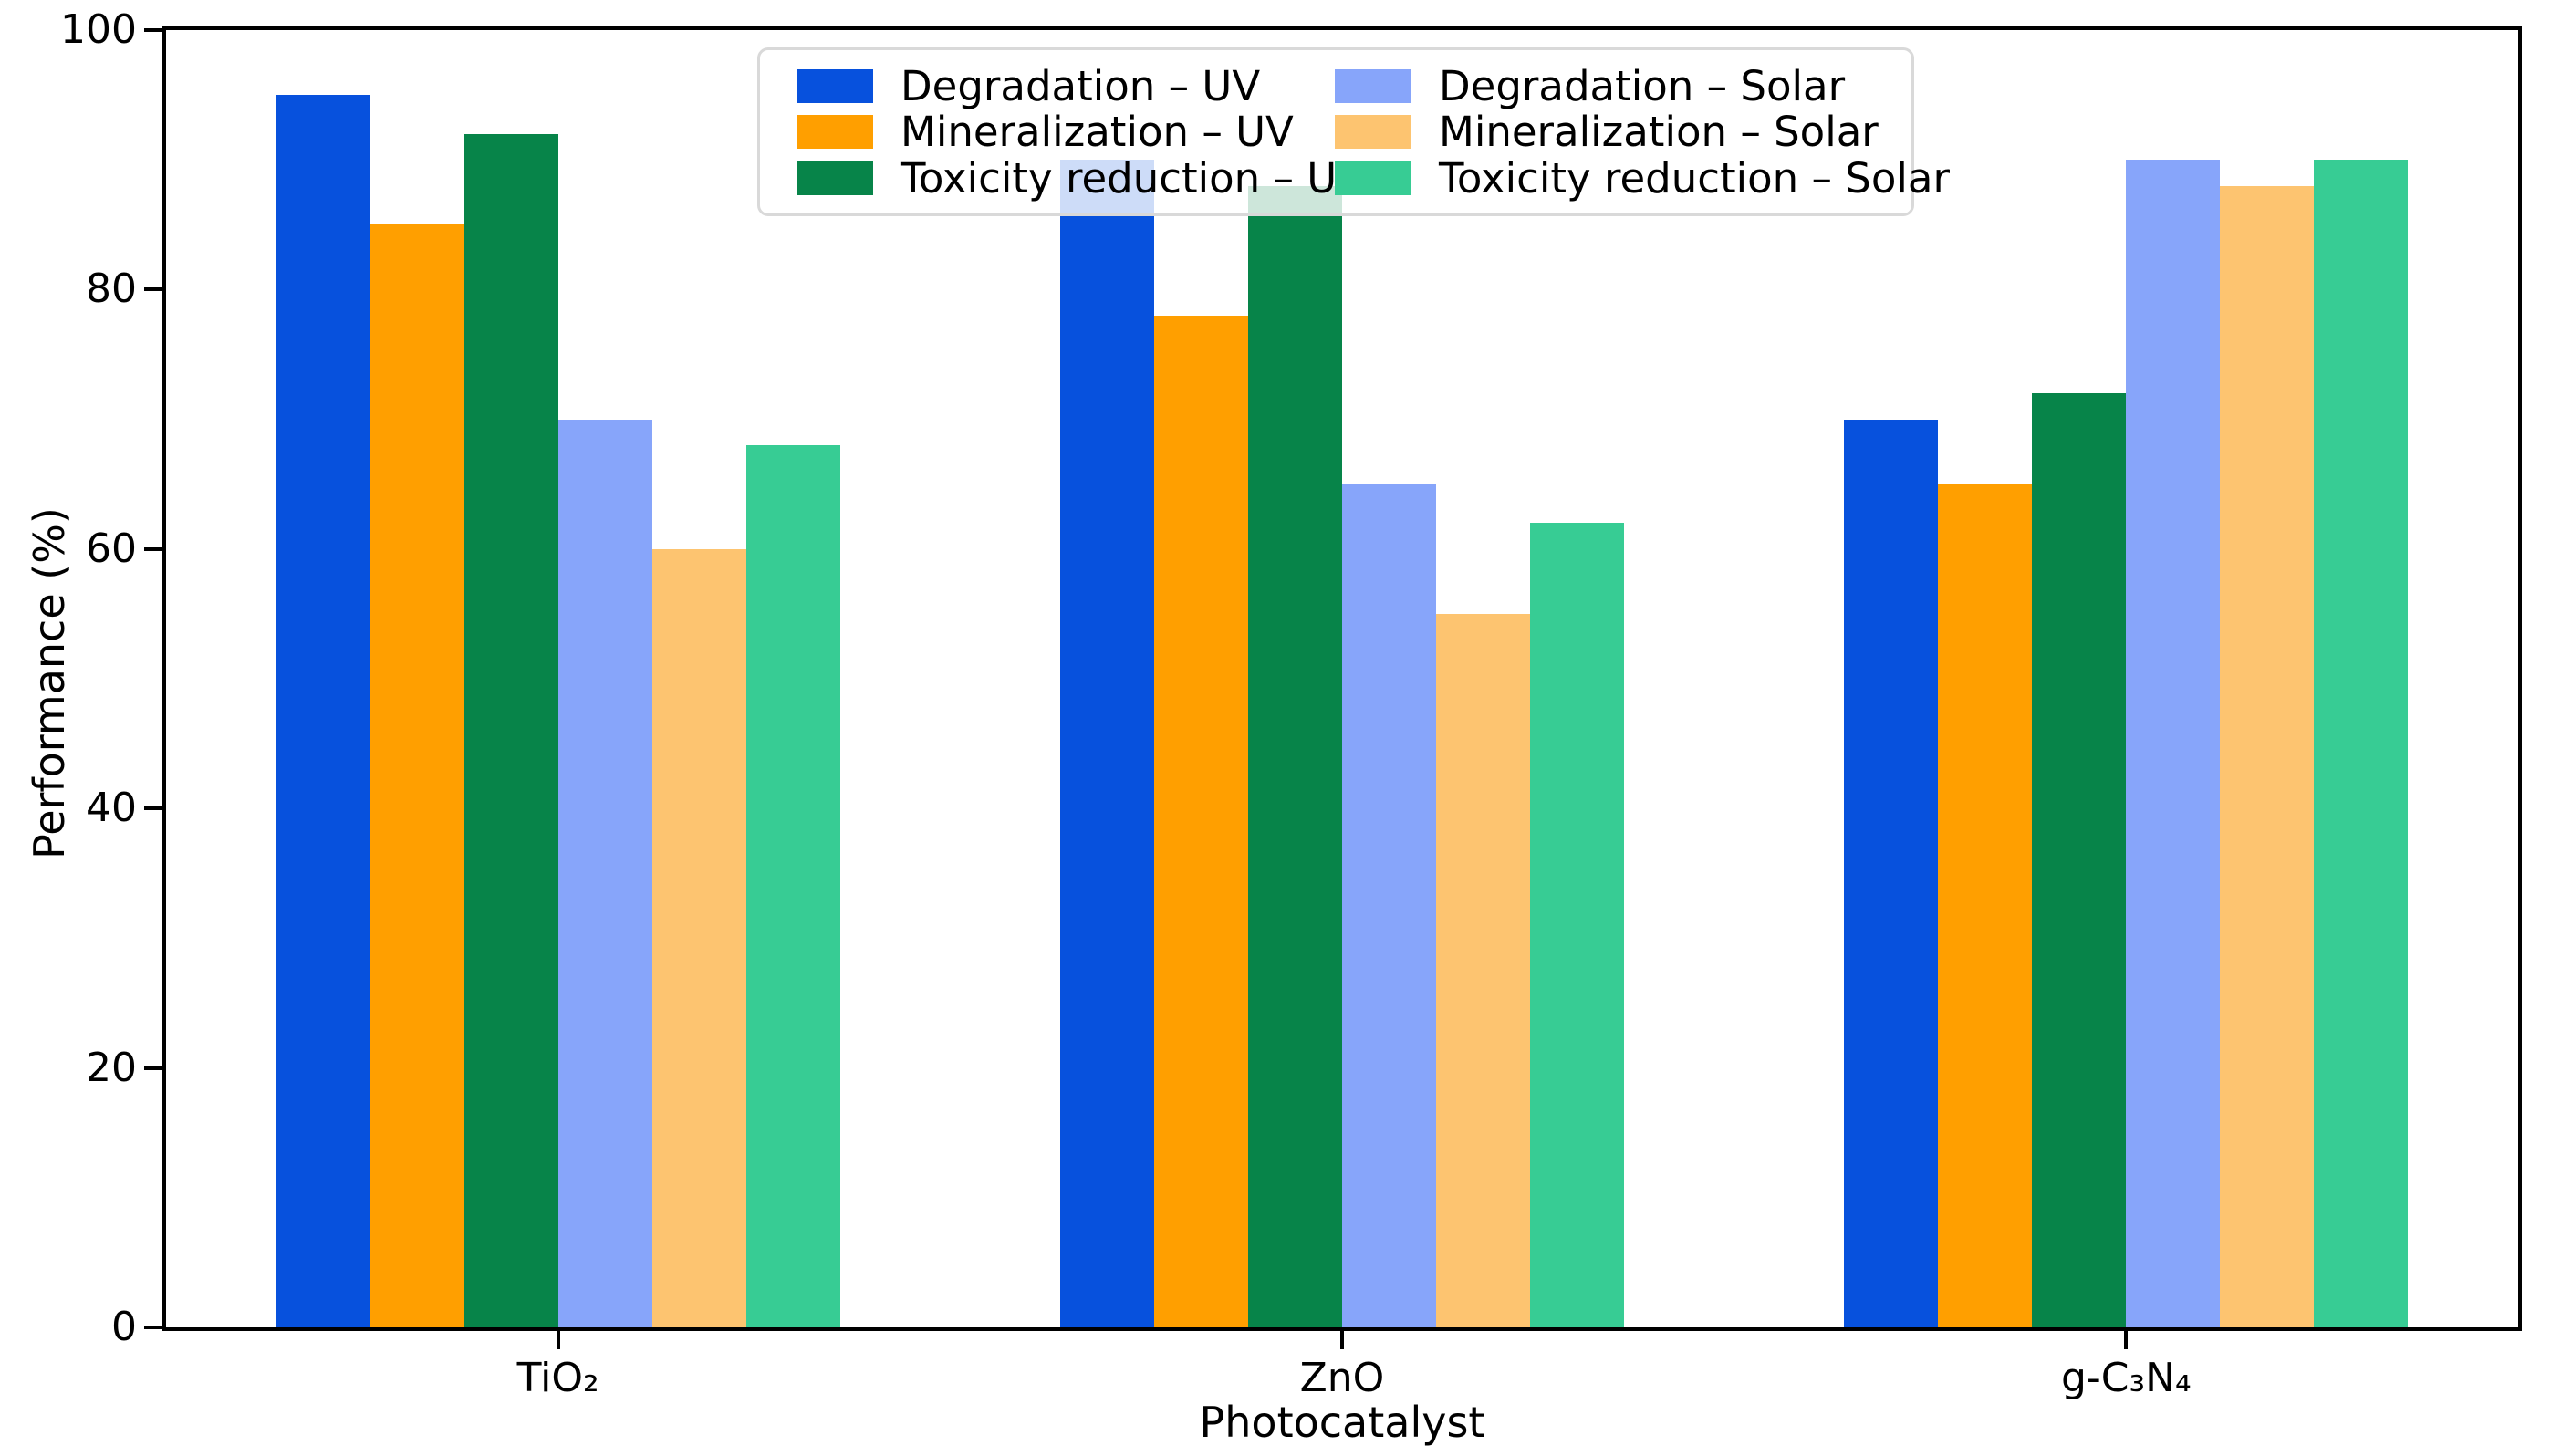  I want to click on legend-label: Mineralization – Solar, so click(1659, 132).